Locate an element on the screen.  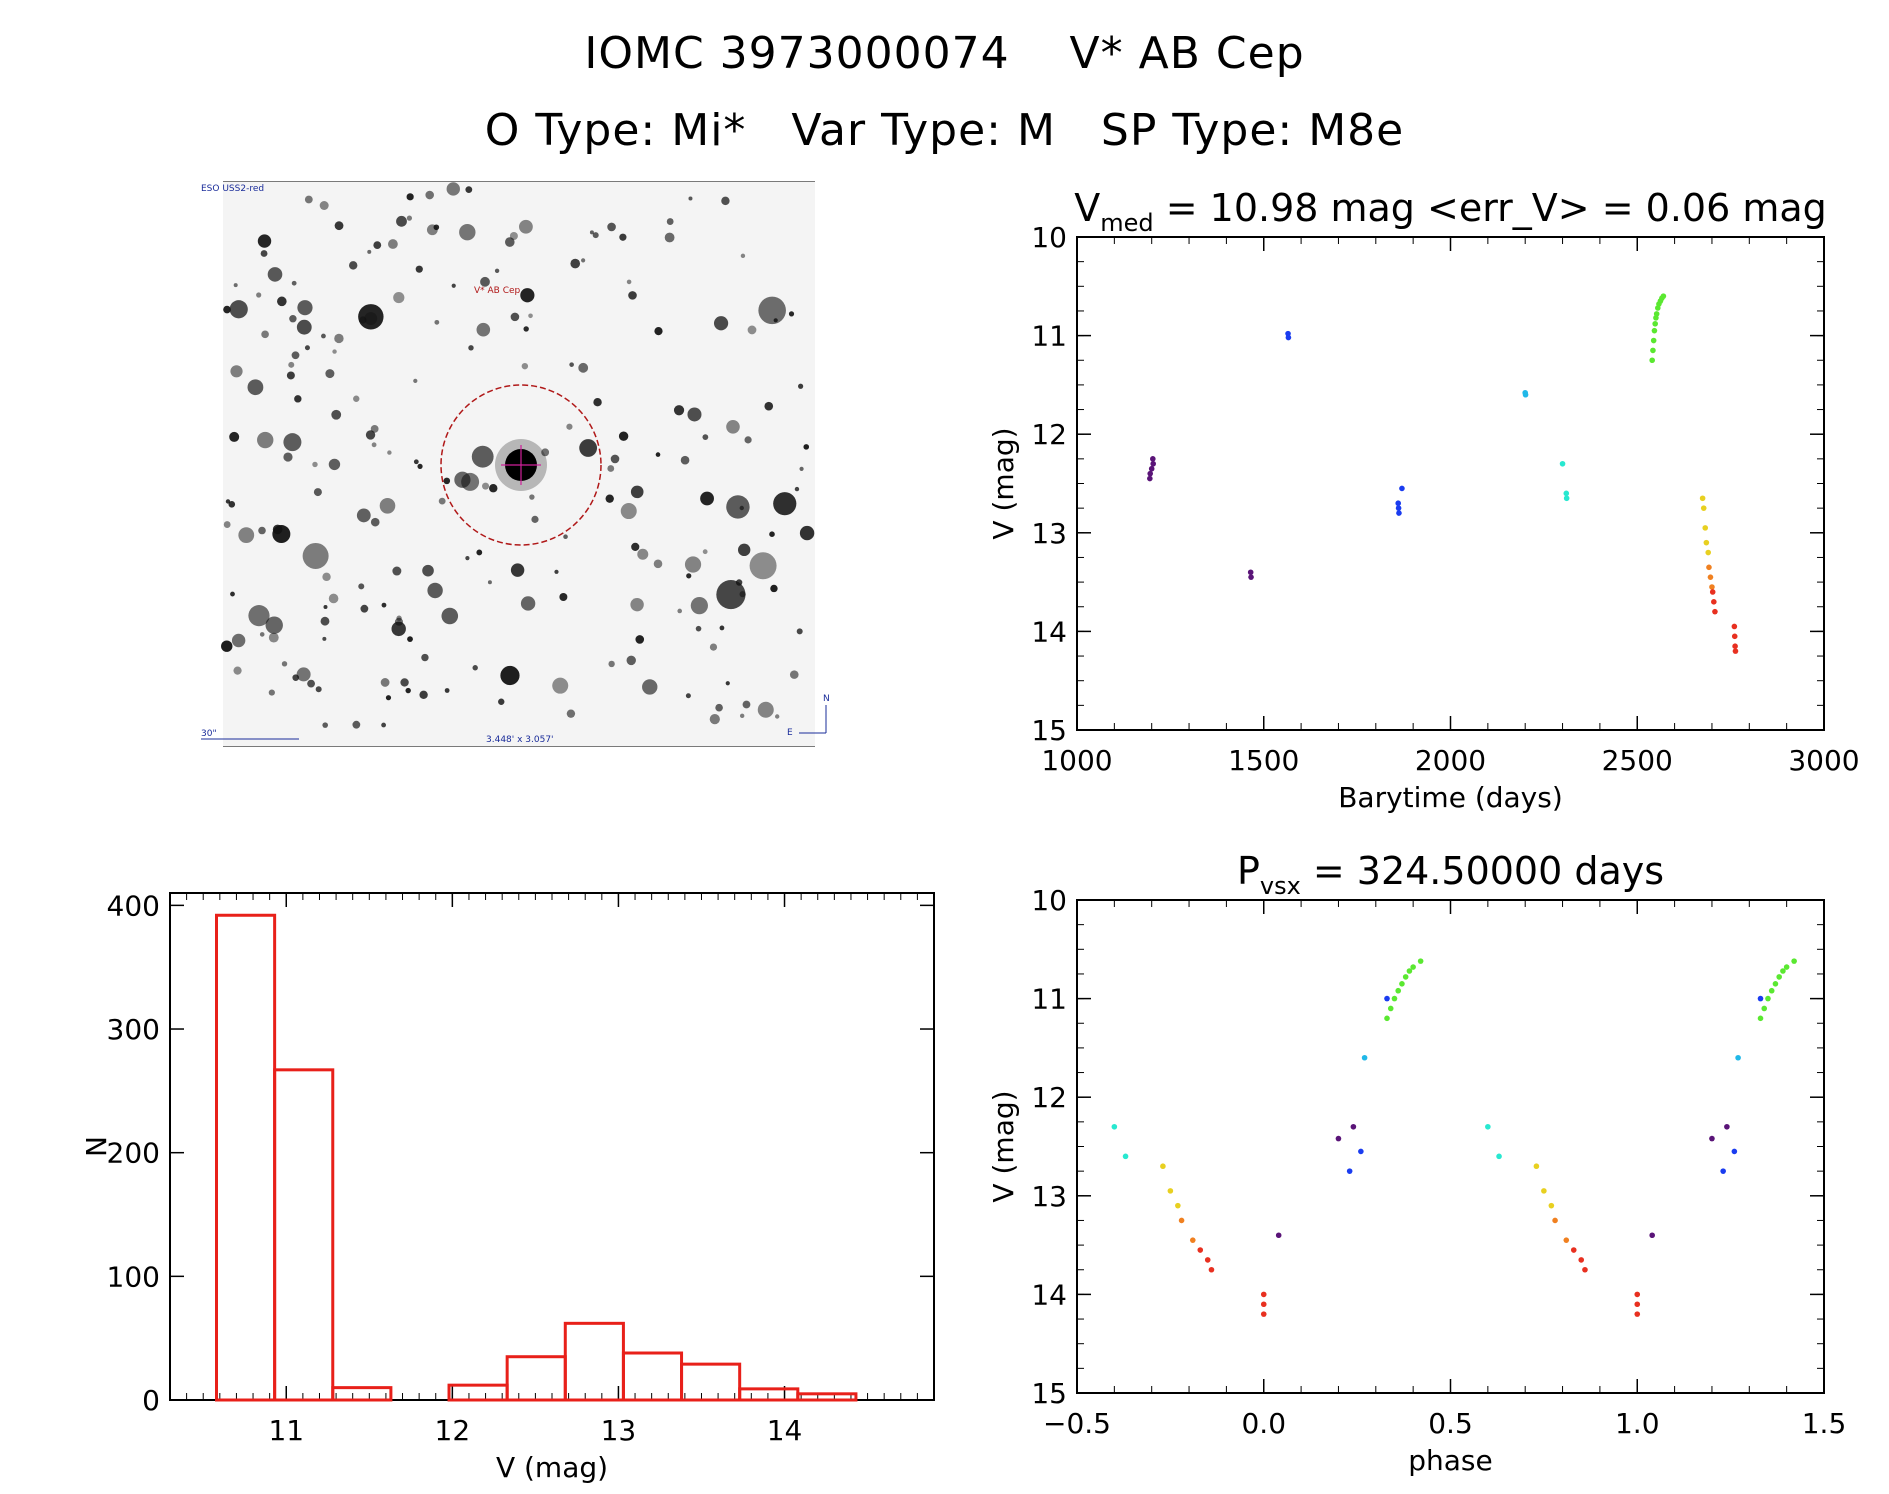
target-crosshair is located at coordinates (521, 465).